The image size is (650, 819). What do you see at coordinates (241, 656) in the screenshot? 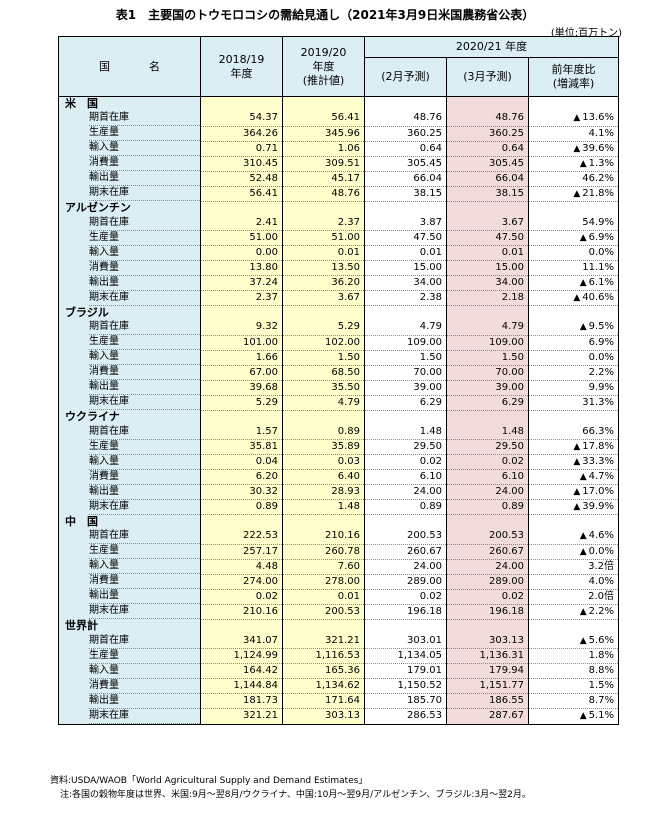
I see `value-cell-y1: 1,124.99` at bounding box center [241, 656].